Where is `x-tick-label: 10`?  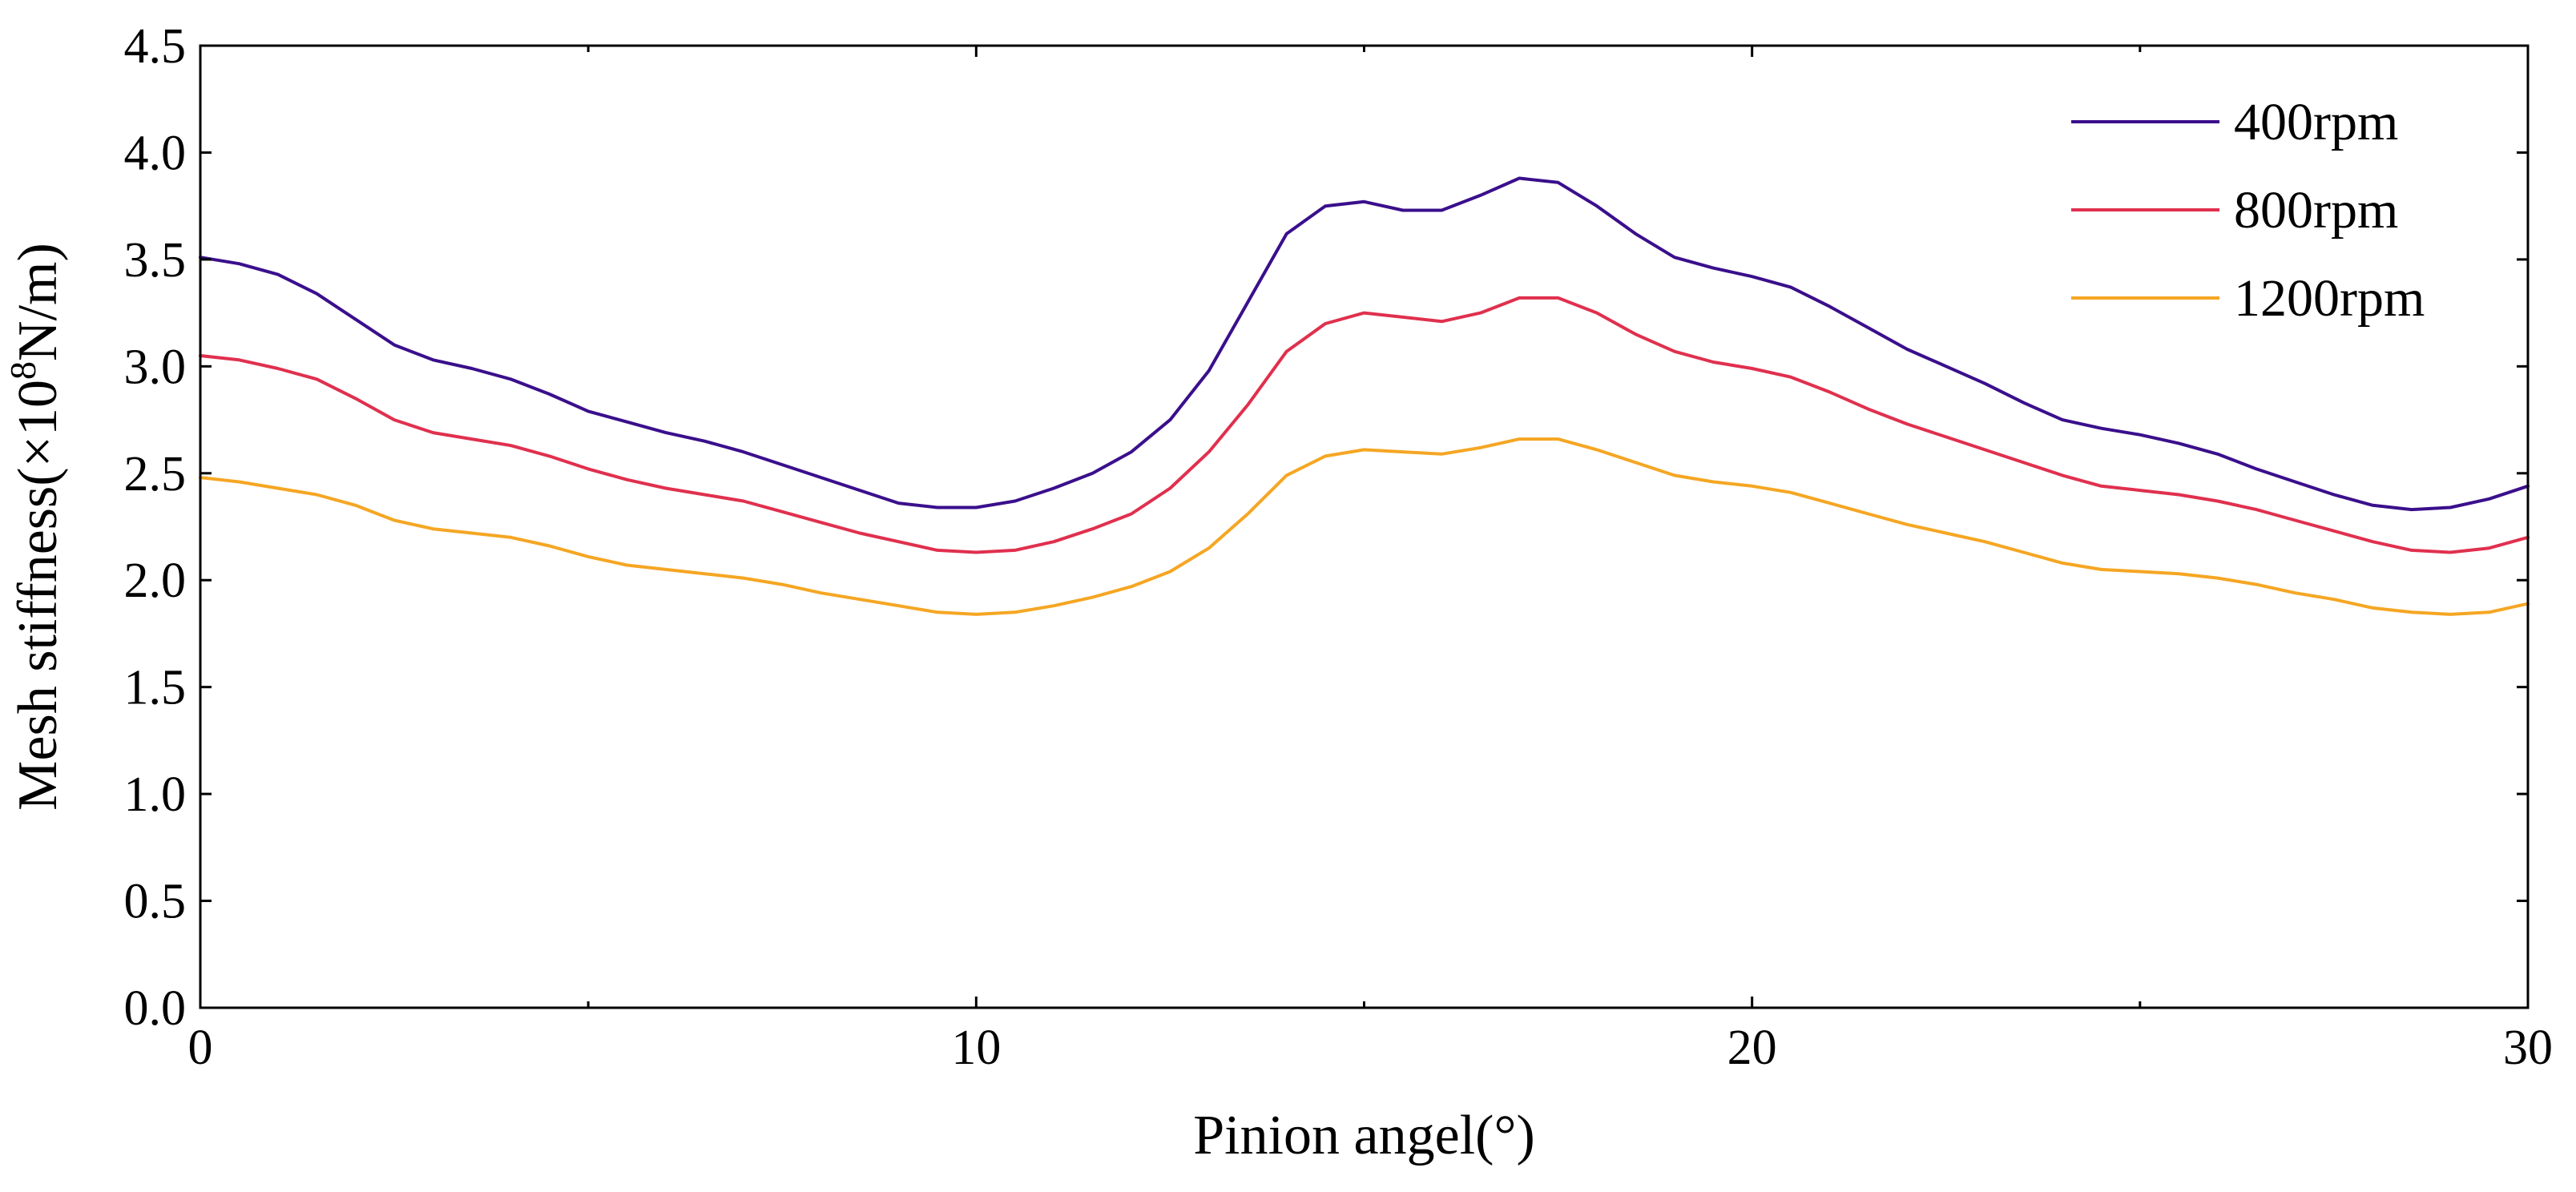
x-tick-label: 10 is located at coordinates (976, 1048).